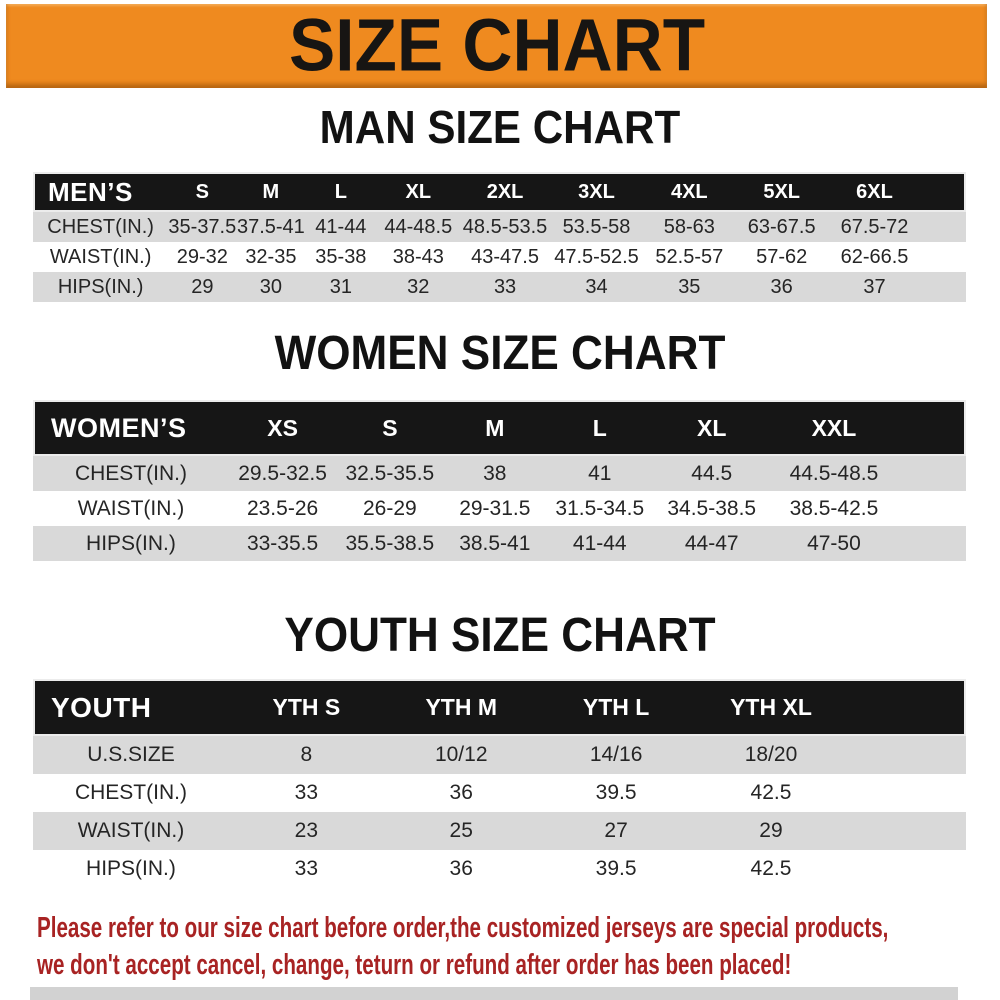  Describe the element at coordinates (461, 830) in the screenshot. I see `size-value: 25` at that location.